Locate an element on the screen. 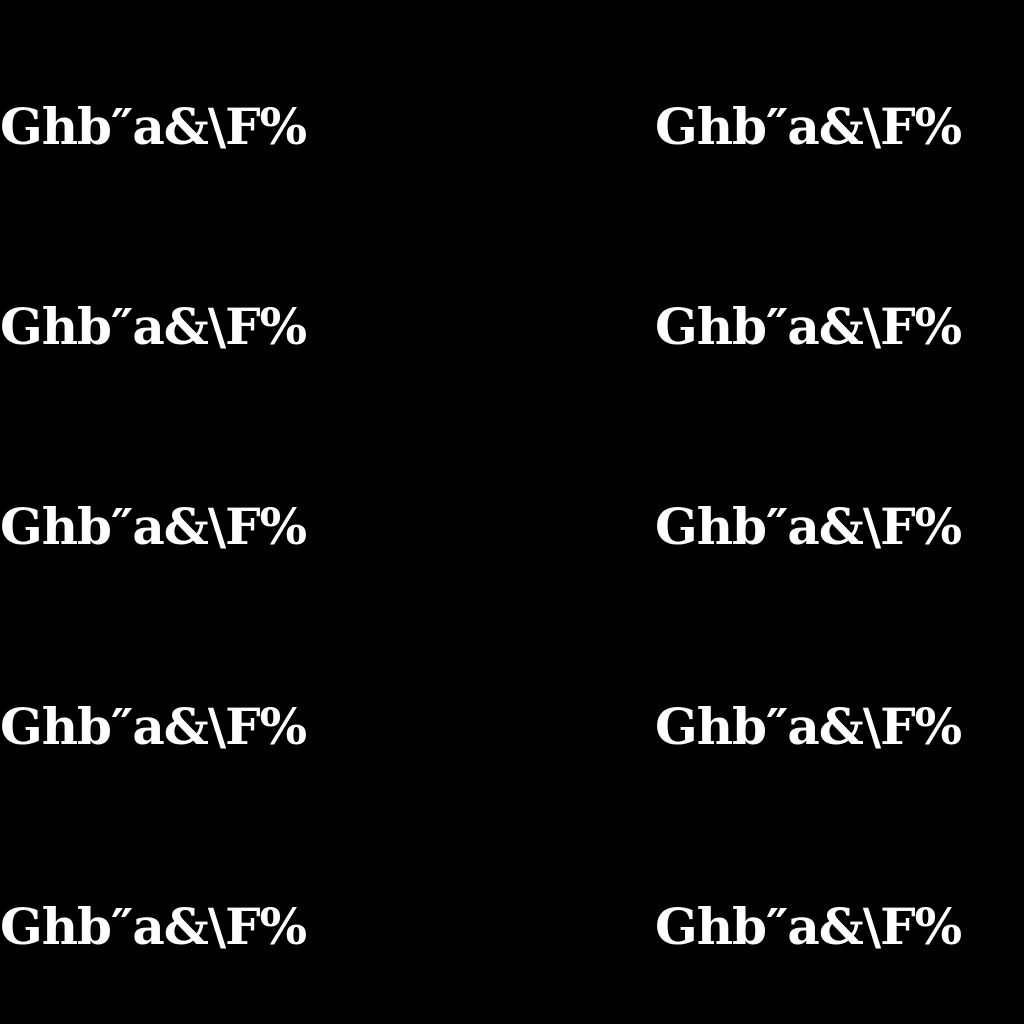  text-sample-left-3: Ghb″a&\F% is located at coordinates (153, 526).